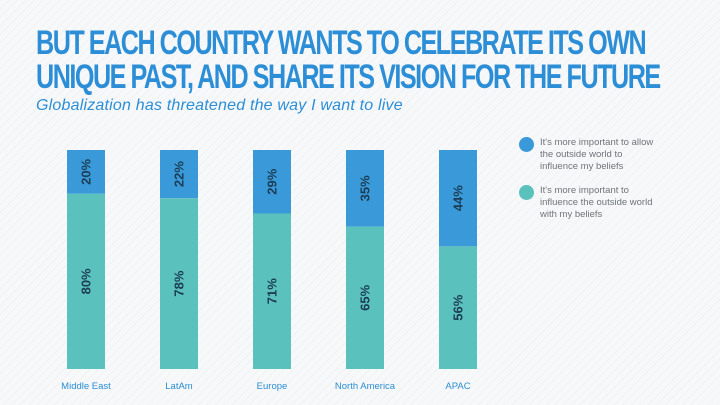 The image size is (720, 405). What do you see at coordinates (86, 386) in the screenshot?
I see `category-label-middle-east: Middle East` at bounding box center [86, 386].